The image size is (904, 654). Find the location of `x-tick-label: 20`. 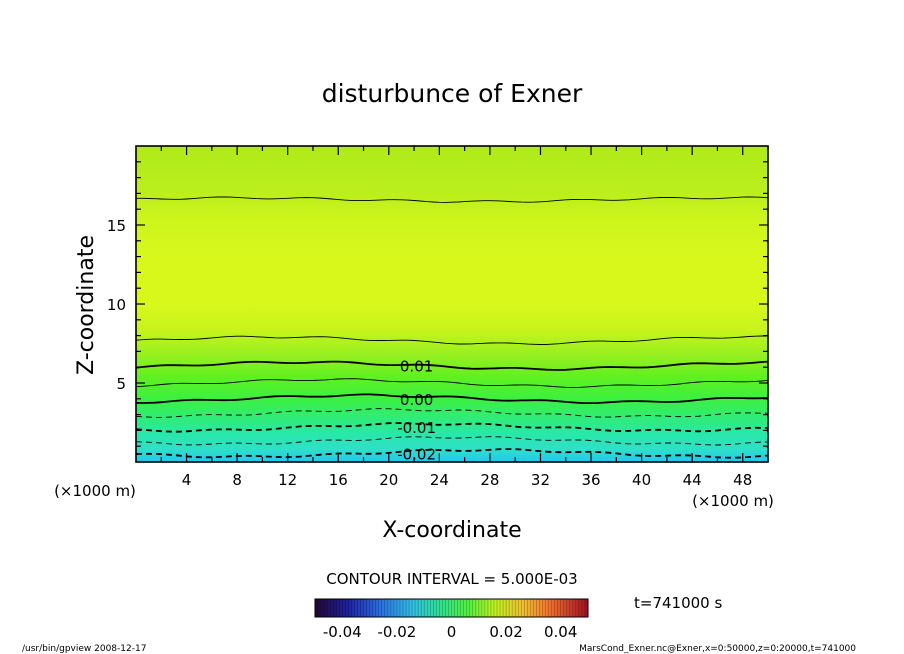

x-tick-label: 20 is located at coordinates (388, 480).